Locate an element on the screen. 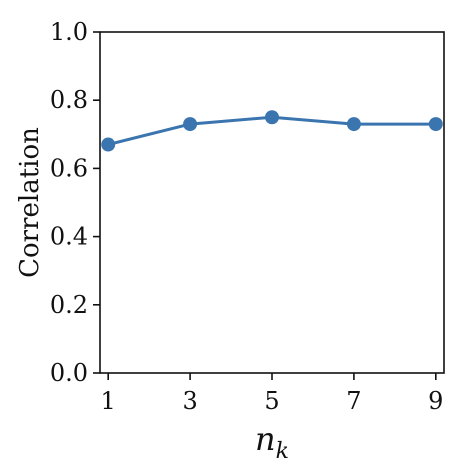 The image size is (474, 474). y-tick-label: 0.8 is located at coordinates (69, 100).